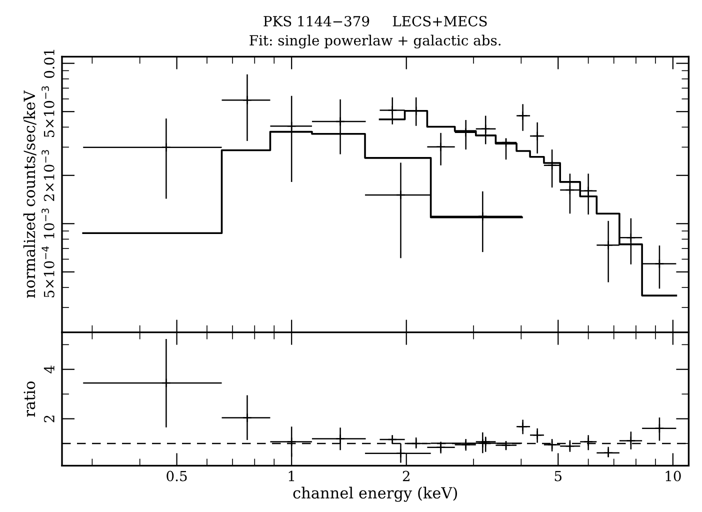 The height and width of the screenshot is (512, 702). I want to click on chart-subtitle: Fit: single powerlaw + galactic abs., so click(375, 41).